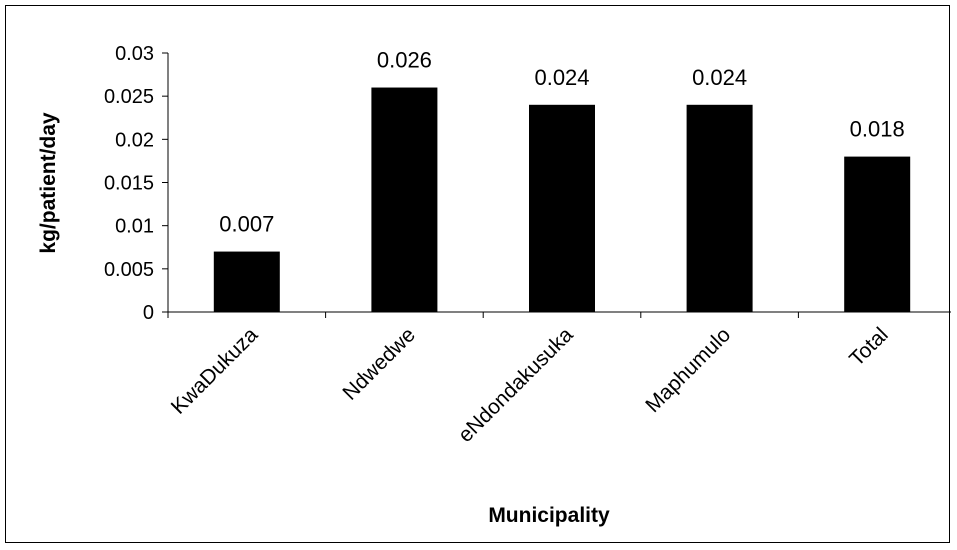  I want to click on data-label: 0.026, so click(404, 60).